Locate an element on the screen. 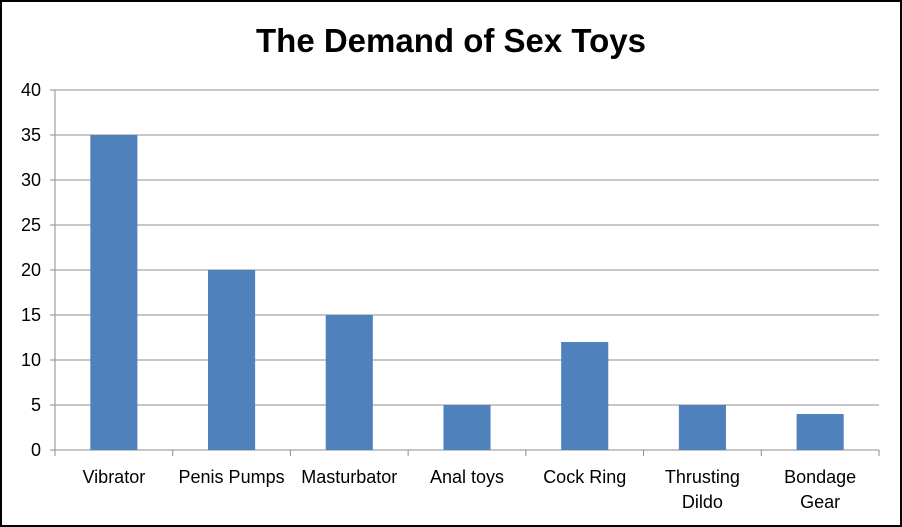 Image resolution: width=902 pixels, height=527 pixels. x-category-label: Anal toys is located at coordinates (467, 477).